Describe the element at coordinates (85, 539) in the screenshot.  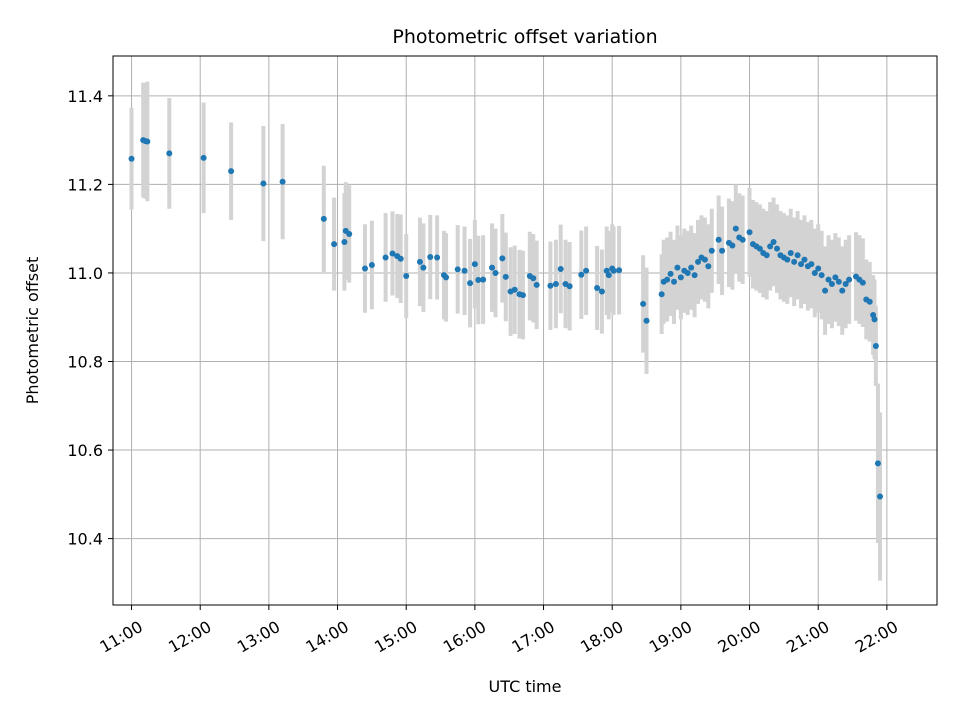
I see `y-tick-label: 10.4` at that location.